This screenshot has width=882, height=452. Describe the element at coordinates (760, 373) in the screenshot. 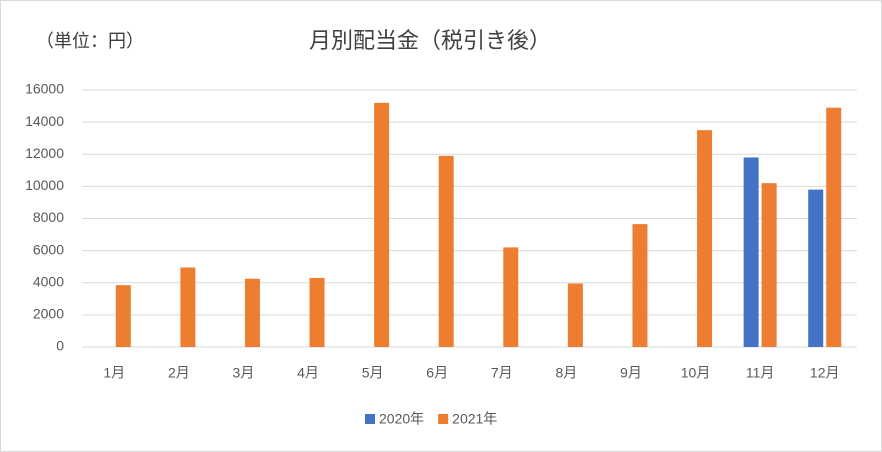

I see `x-tick-label: 11月` at that location.